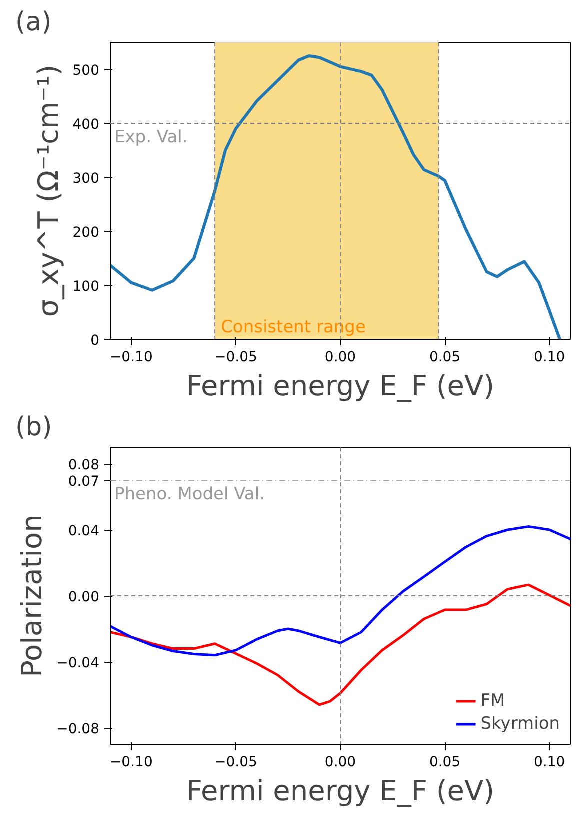 The image size is (580, 819). What do you see at coordinates (84, 532) in the screenshot?
I see `y-tick-label: 0.04` at bounding box center [84, 532].